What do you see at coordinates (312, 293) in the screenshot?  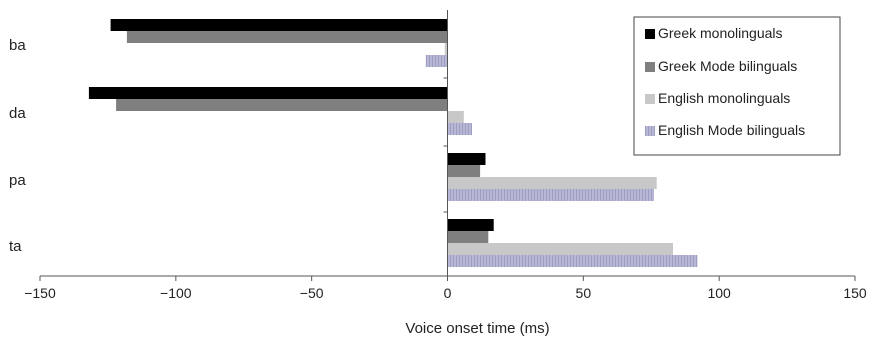 I see `x-tick-label: −50` at bounding box center [312, 293].